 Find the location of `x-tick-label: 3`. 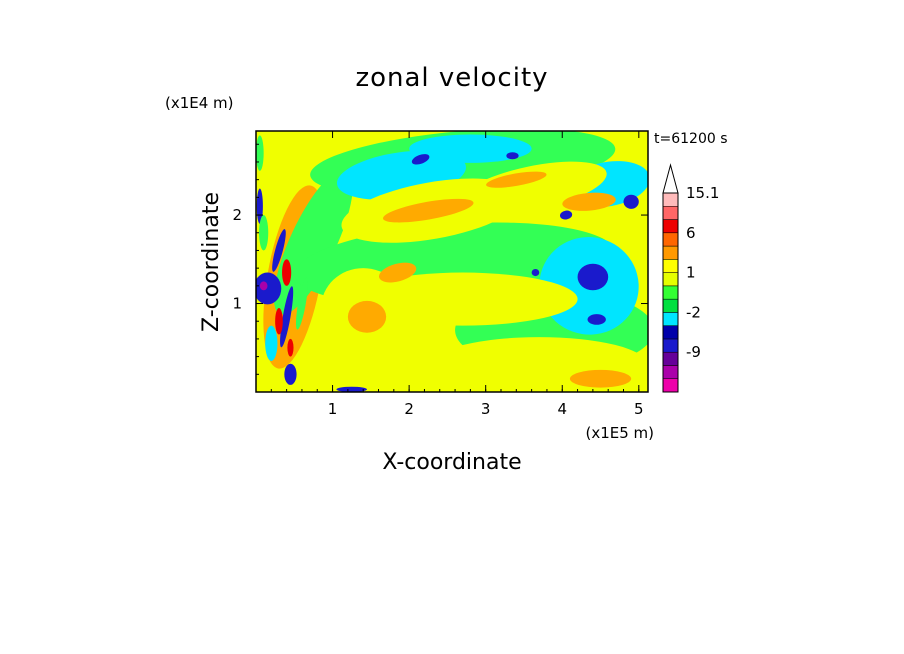

x-tick-label: 3 is located at coordinates (486, 409).